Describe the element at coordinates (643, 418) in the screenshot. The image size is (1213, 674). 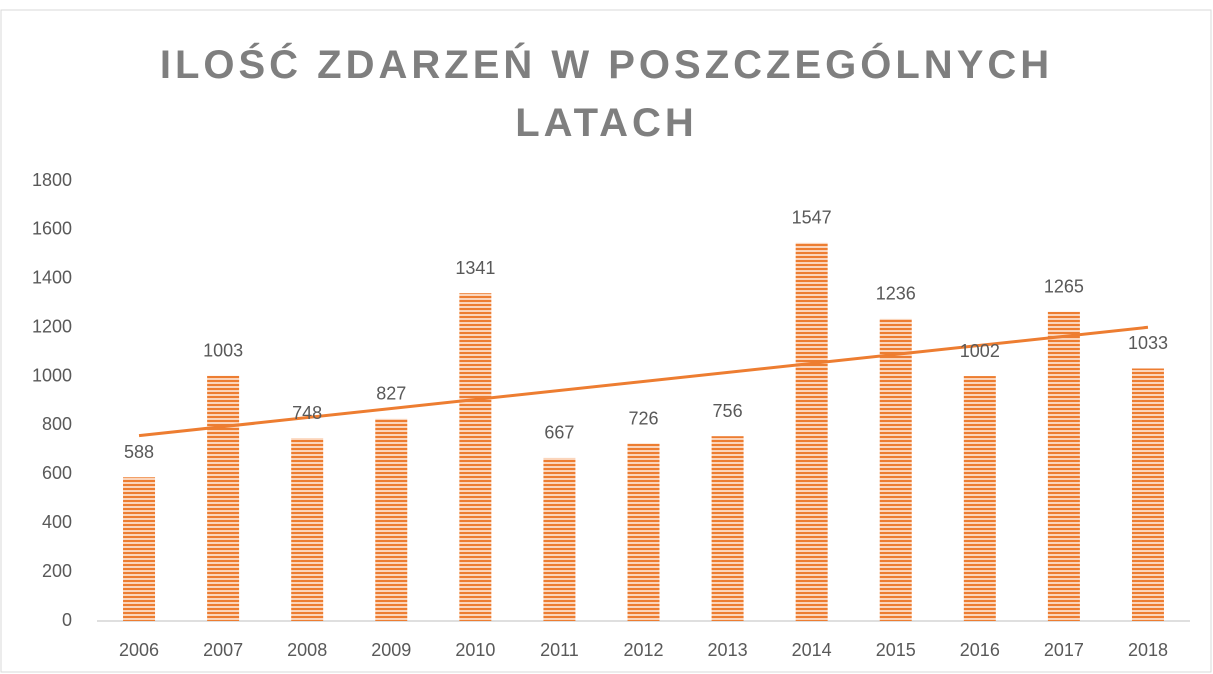
I see `data-label: 726` at that location.